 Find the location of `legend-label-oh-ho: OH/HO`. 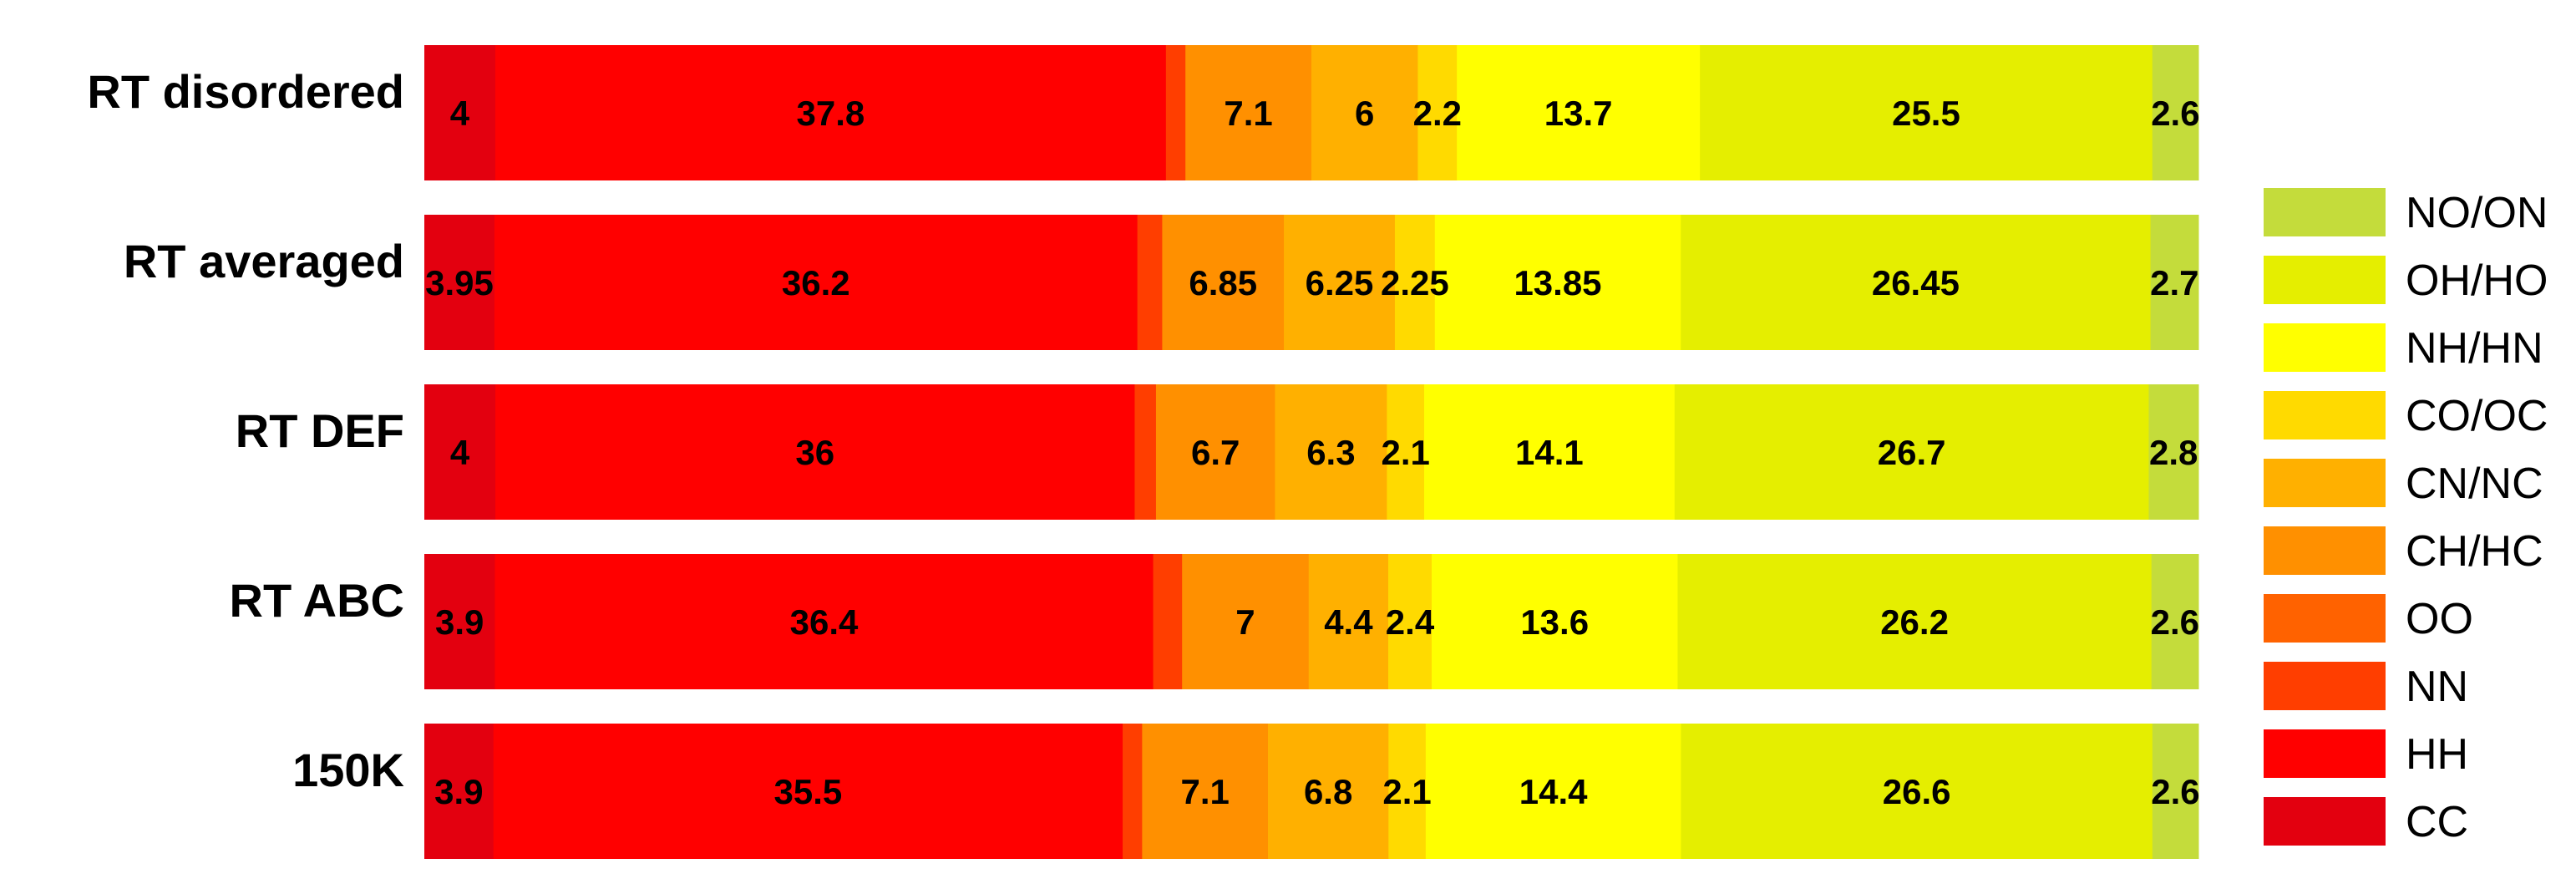

legend-label-oh-ho: OH/HO is located at coordinates (2477, 281).